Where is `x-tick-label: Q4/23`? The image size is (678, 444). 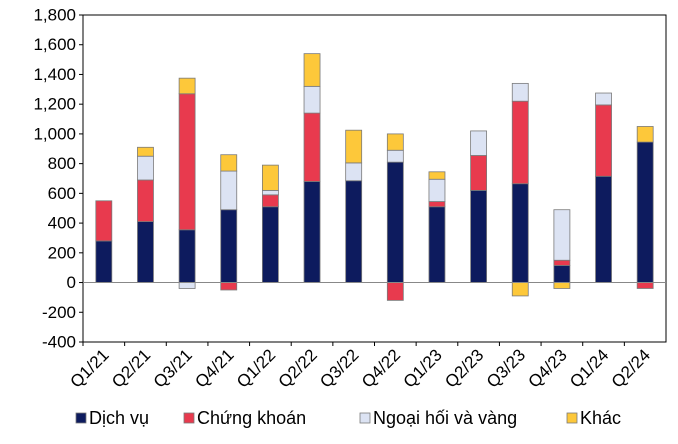 x-tick-label: Q4/23 is located at coordinates (548, 368).